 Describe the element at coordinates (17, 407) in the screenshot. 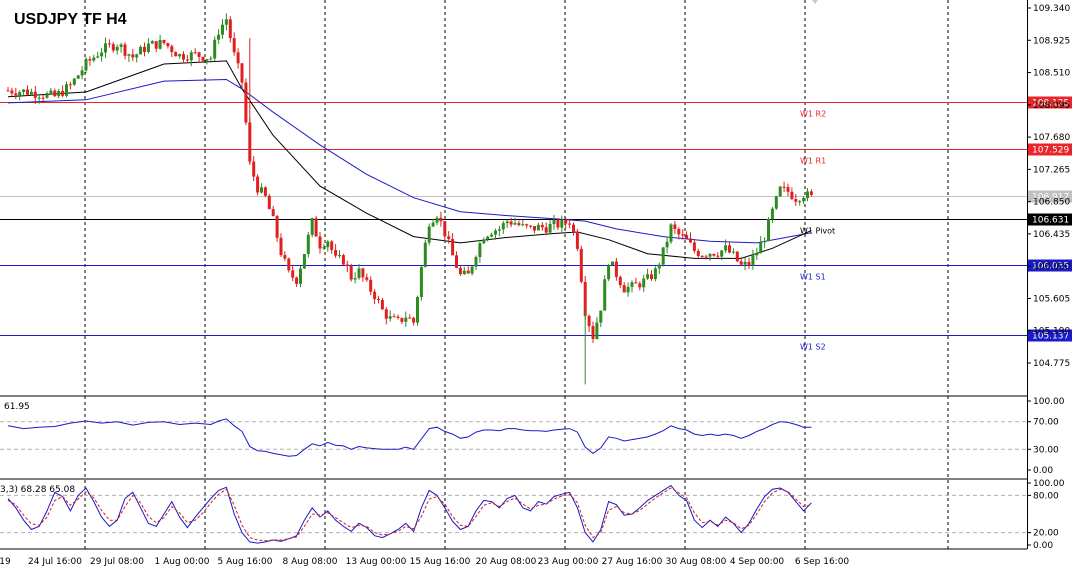

I see `rsi-value-label: 61.95` at that location.